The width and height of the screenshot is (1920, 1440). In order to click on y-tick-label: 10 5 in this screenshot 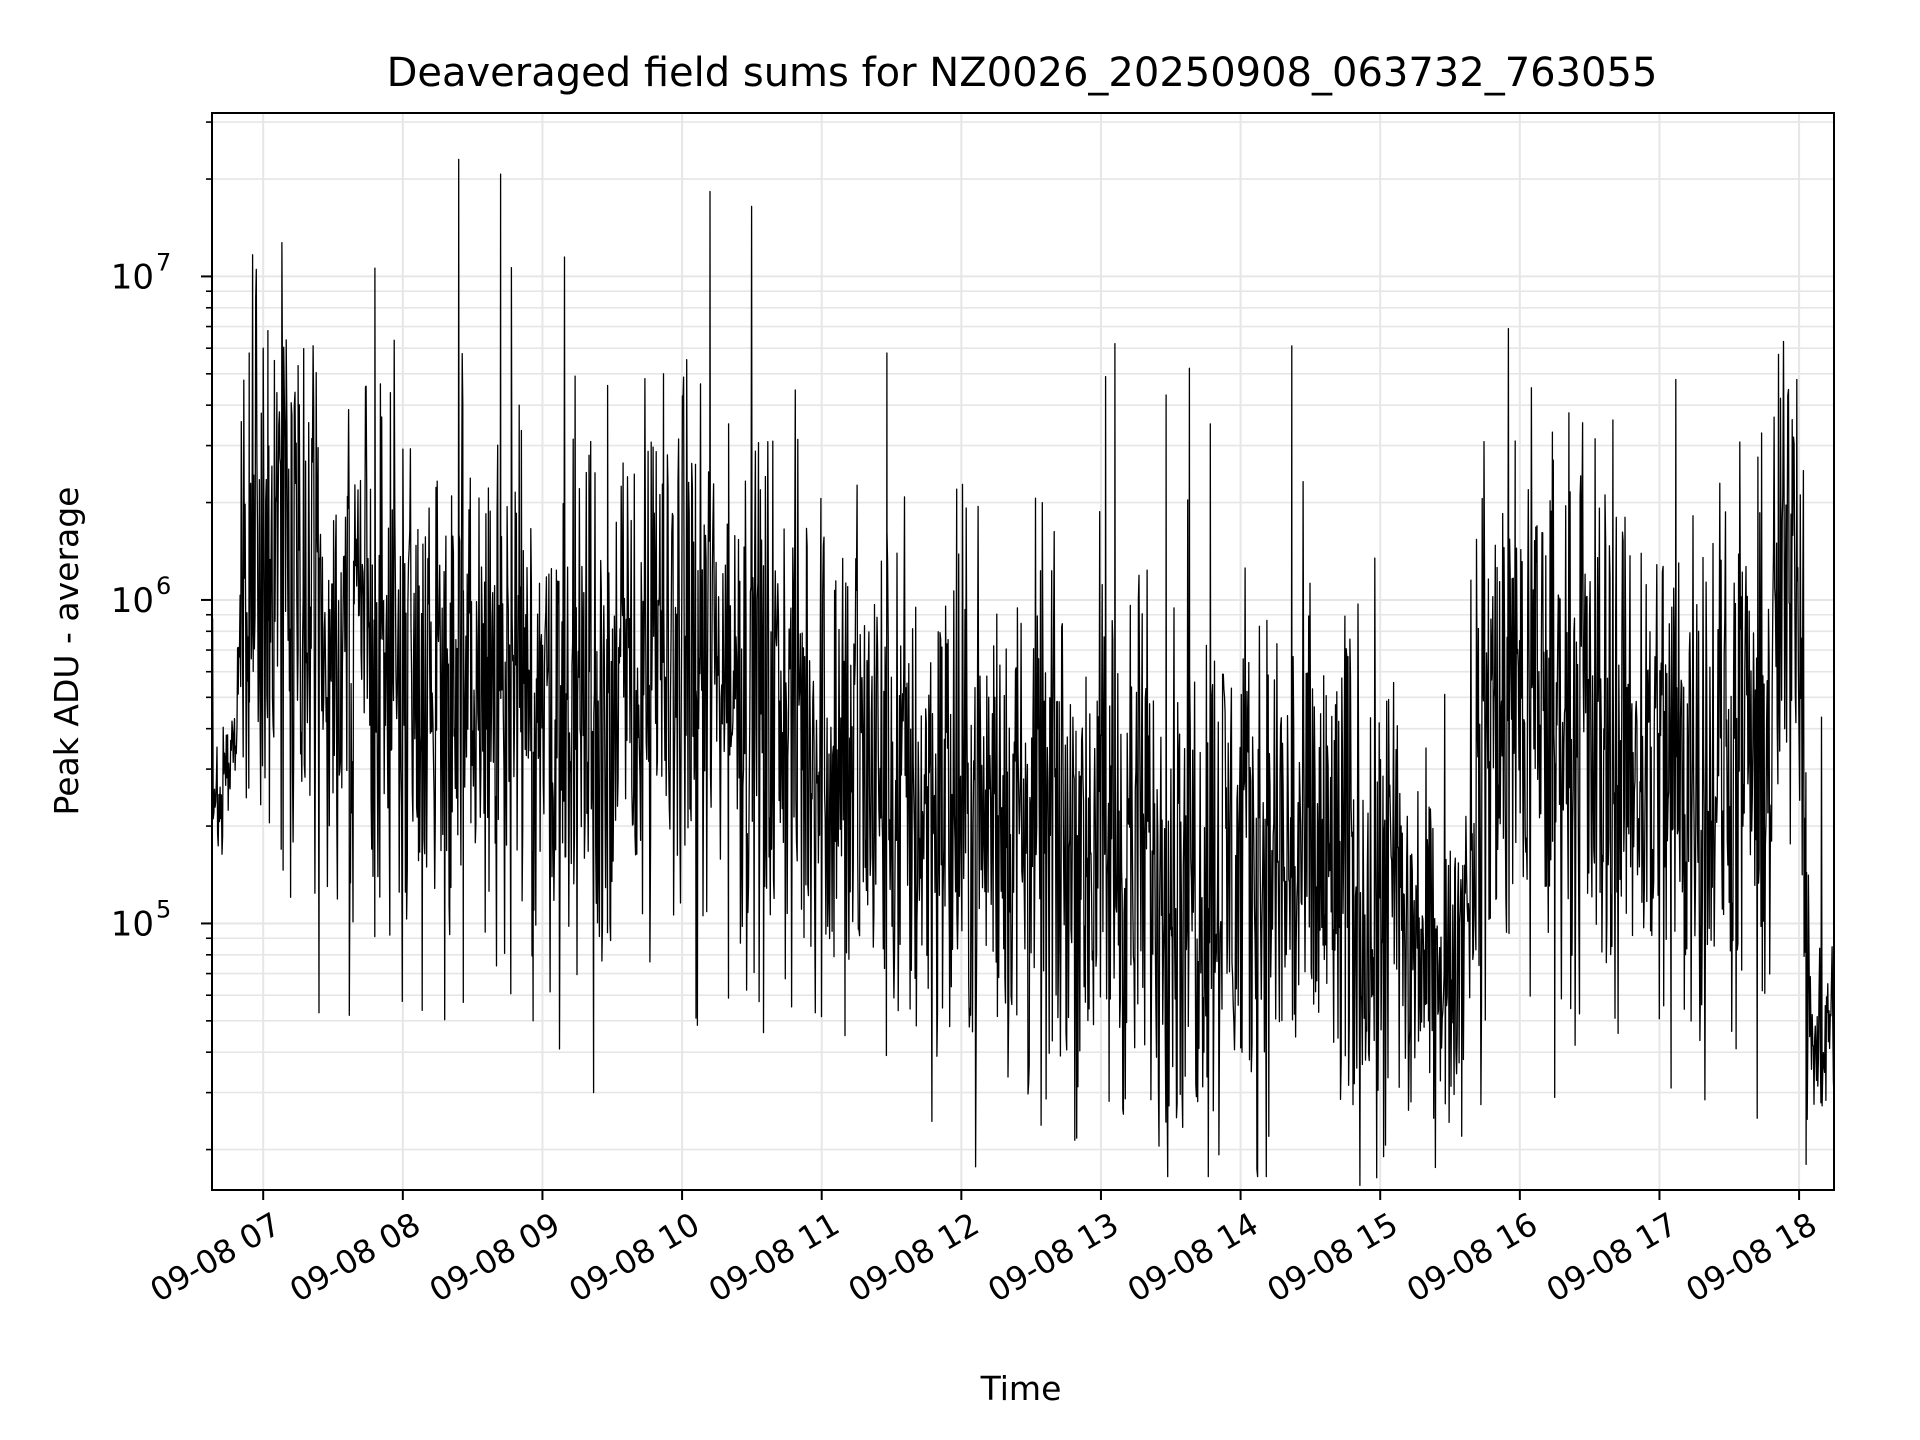, I will do `click(141, 919)`.